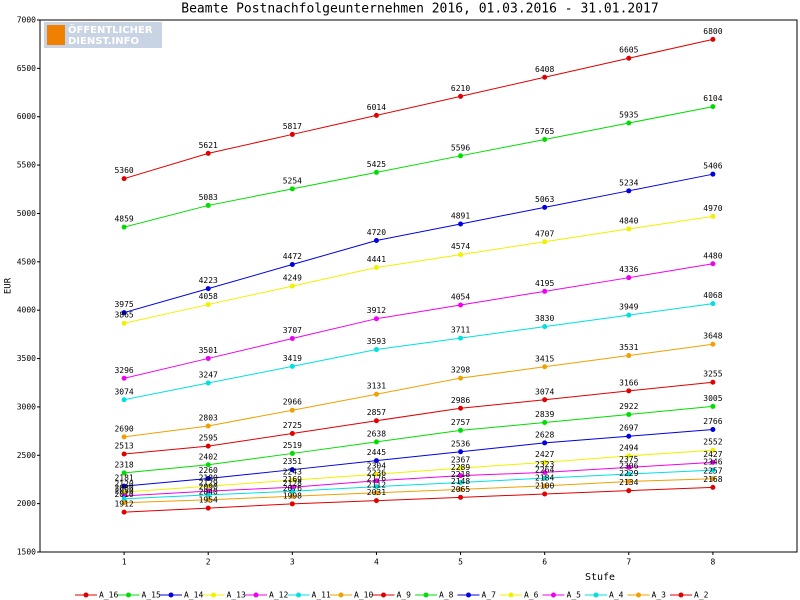  What do you see at coordinates (292, 445) in the screenshot?
I see `data-label: 2519` at bounding box center [292, 445].